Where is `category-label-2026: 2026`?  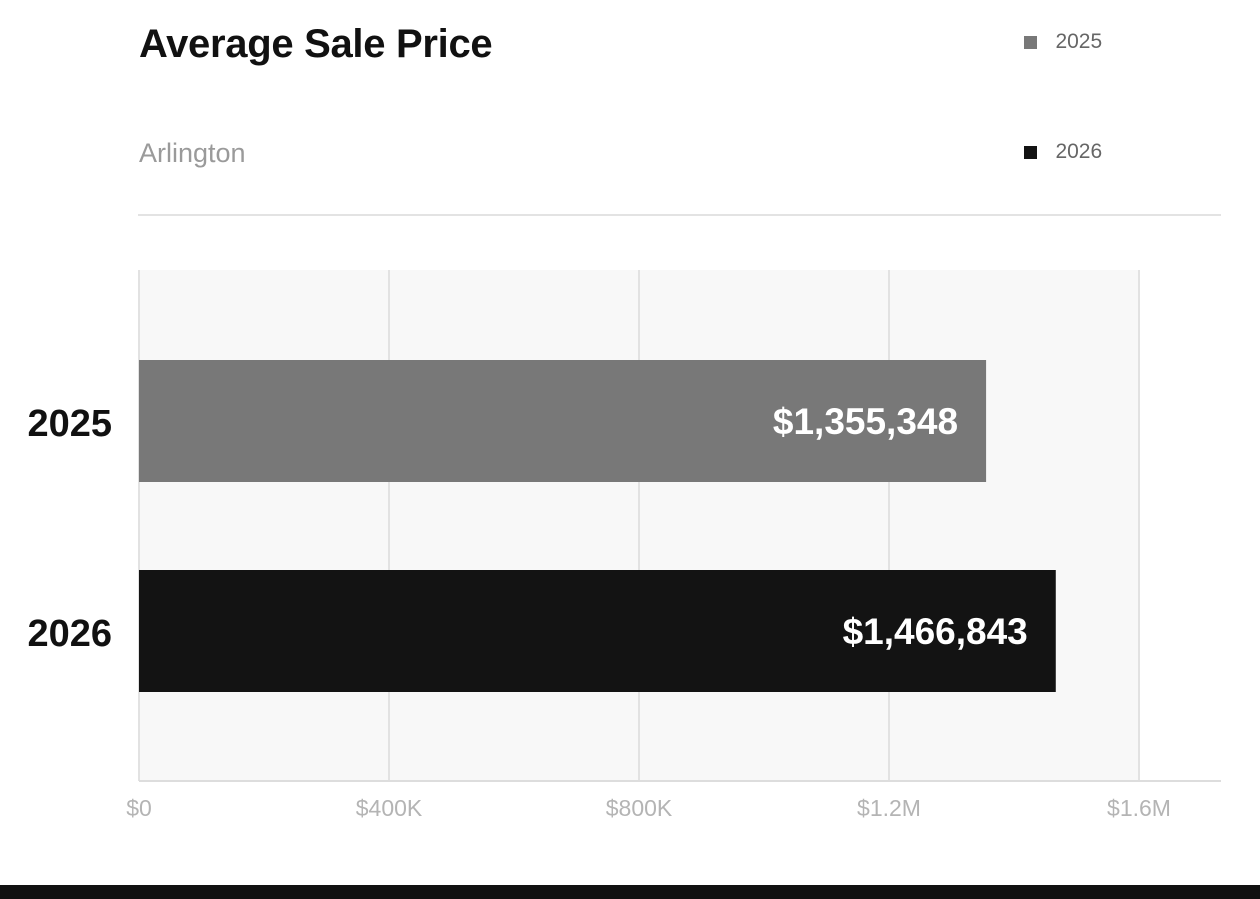
category-label-2026: 2026 is located at coordinates (69, 634).